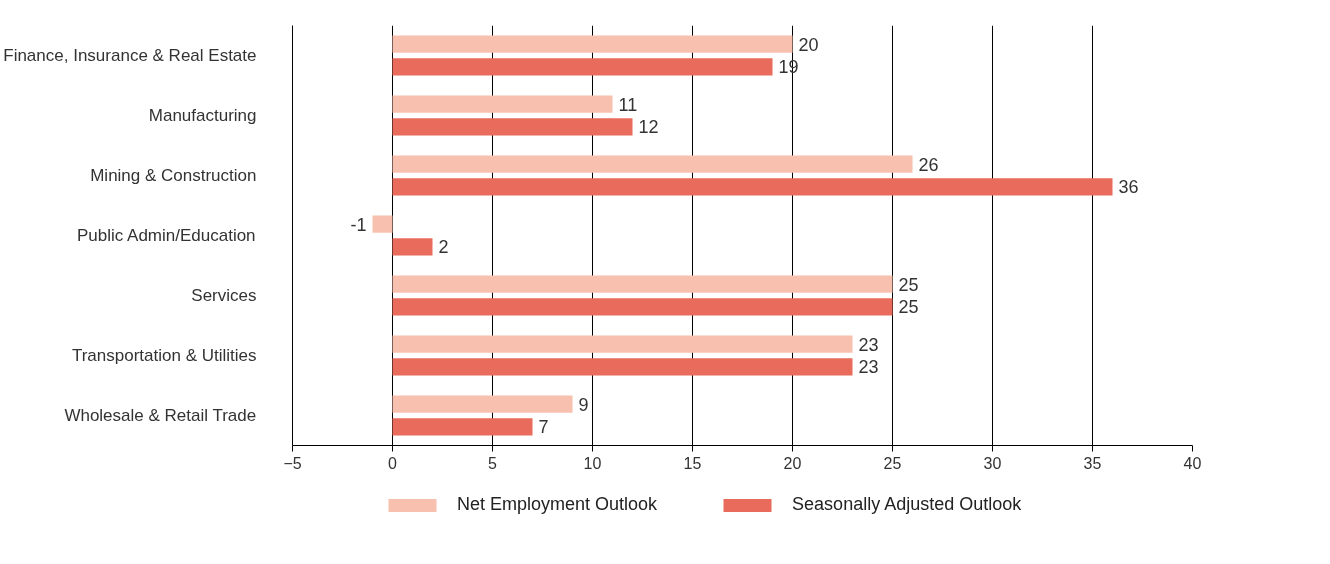  Describe the element at coordinates (992, 463) in the screenshot. I see `x-tick-label: 30` at that location.